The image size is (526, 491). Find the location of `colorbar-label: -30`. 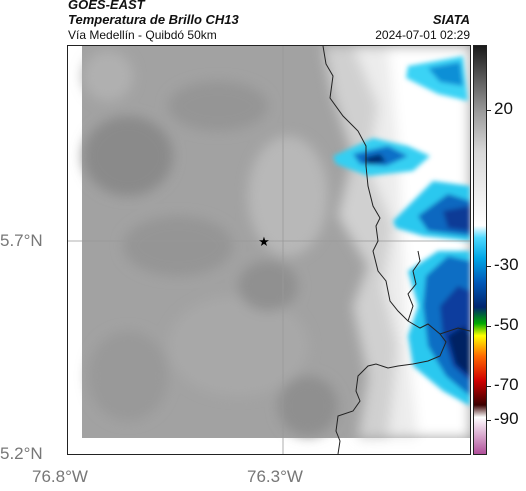

colorbar-label: -30 is located at coordinates (506, 264).